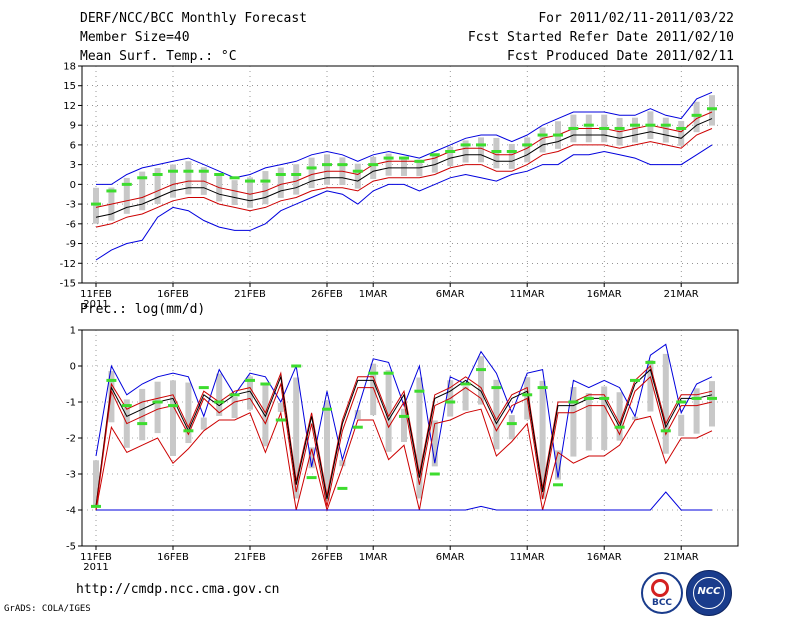 This screenshot has height=618, width=800. I want to click on temp-ytick-label: -15, so click(68, 284).